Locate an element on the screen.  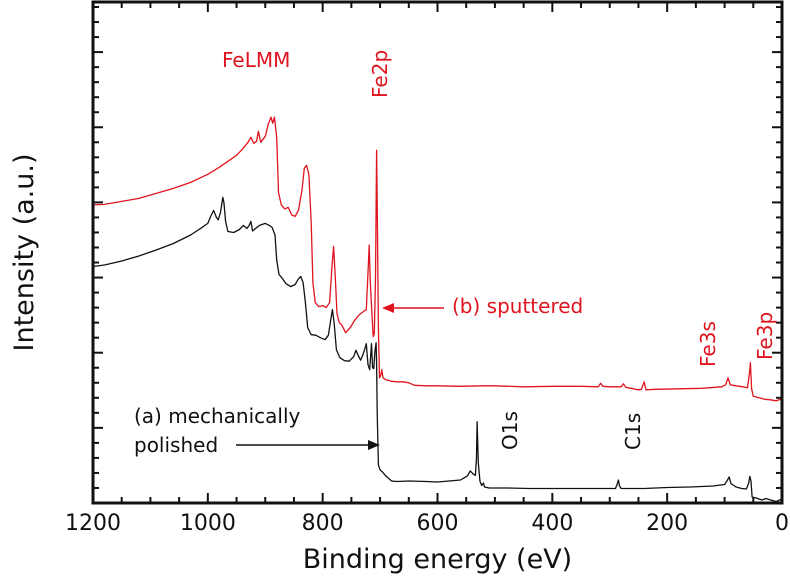
annotation-fe3s: Fe3s is located at coordinates (708, 344).